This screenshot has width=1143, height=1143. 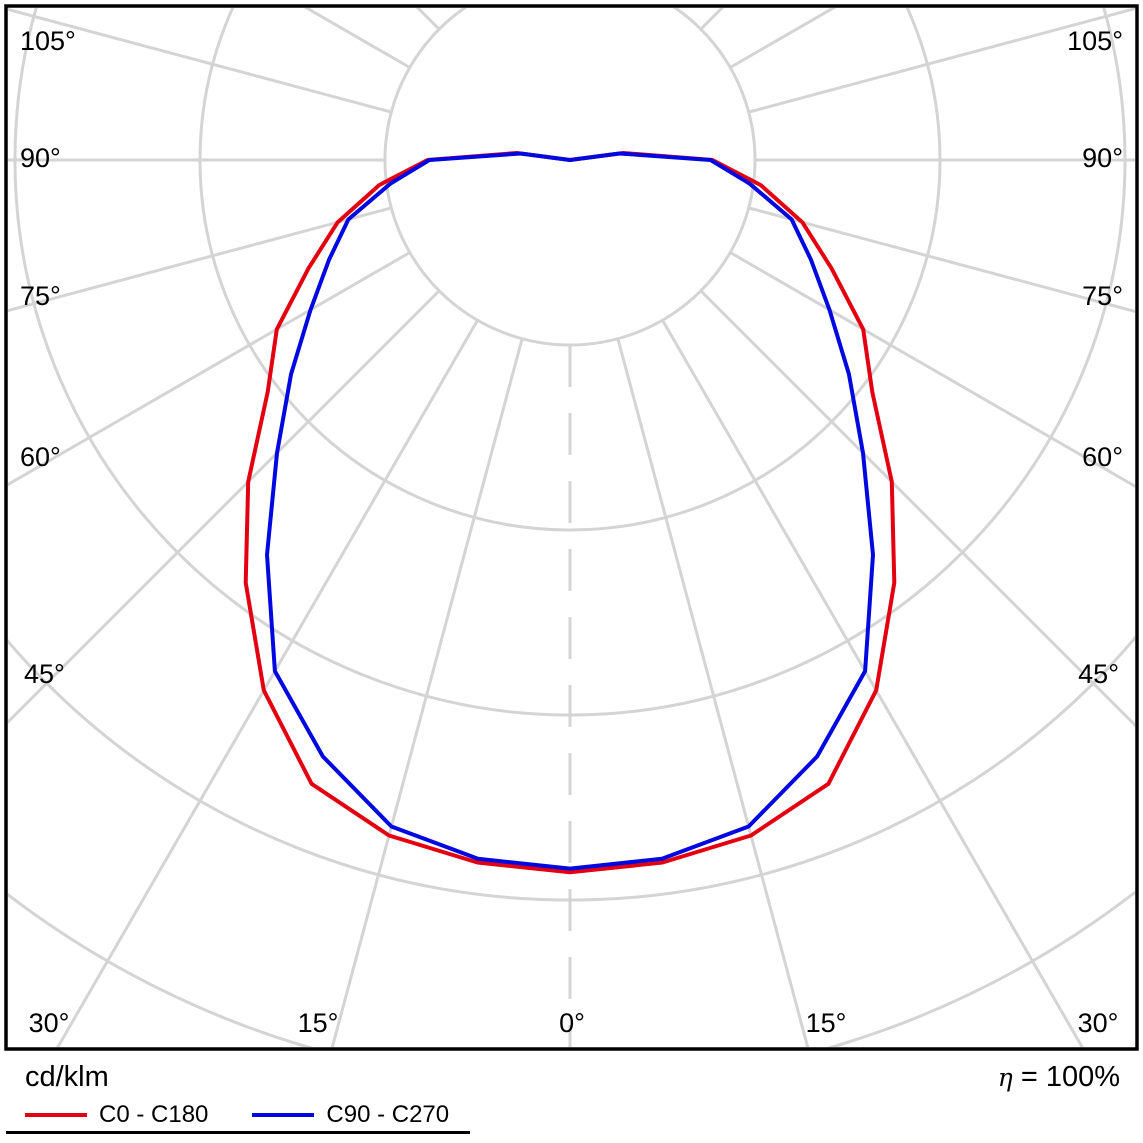 I want to click on legend-item-c90-c270: C90 - C270, so click(x=350, y=1115).